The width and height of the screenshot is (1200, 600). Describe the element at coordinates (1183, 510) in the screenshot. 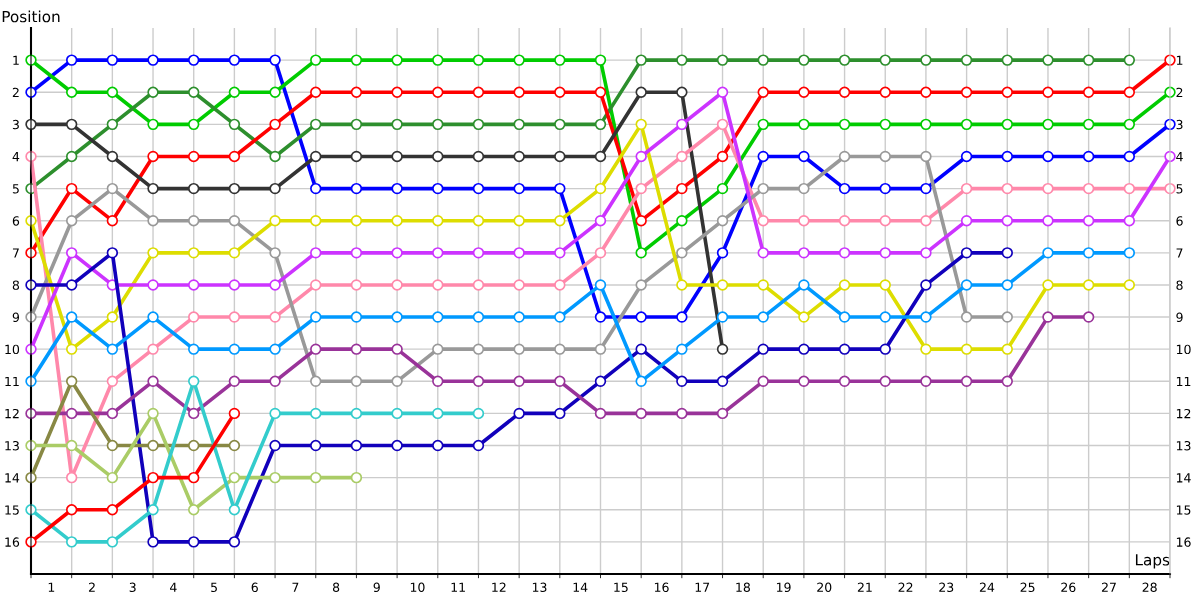

I see `y2-tick-label: 15` at that location.